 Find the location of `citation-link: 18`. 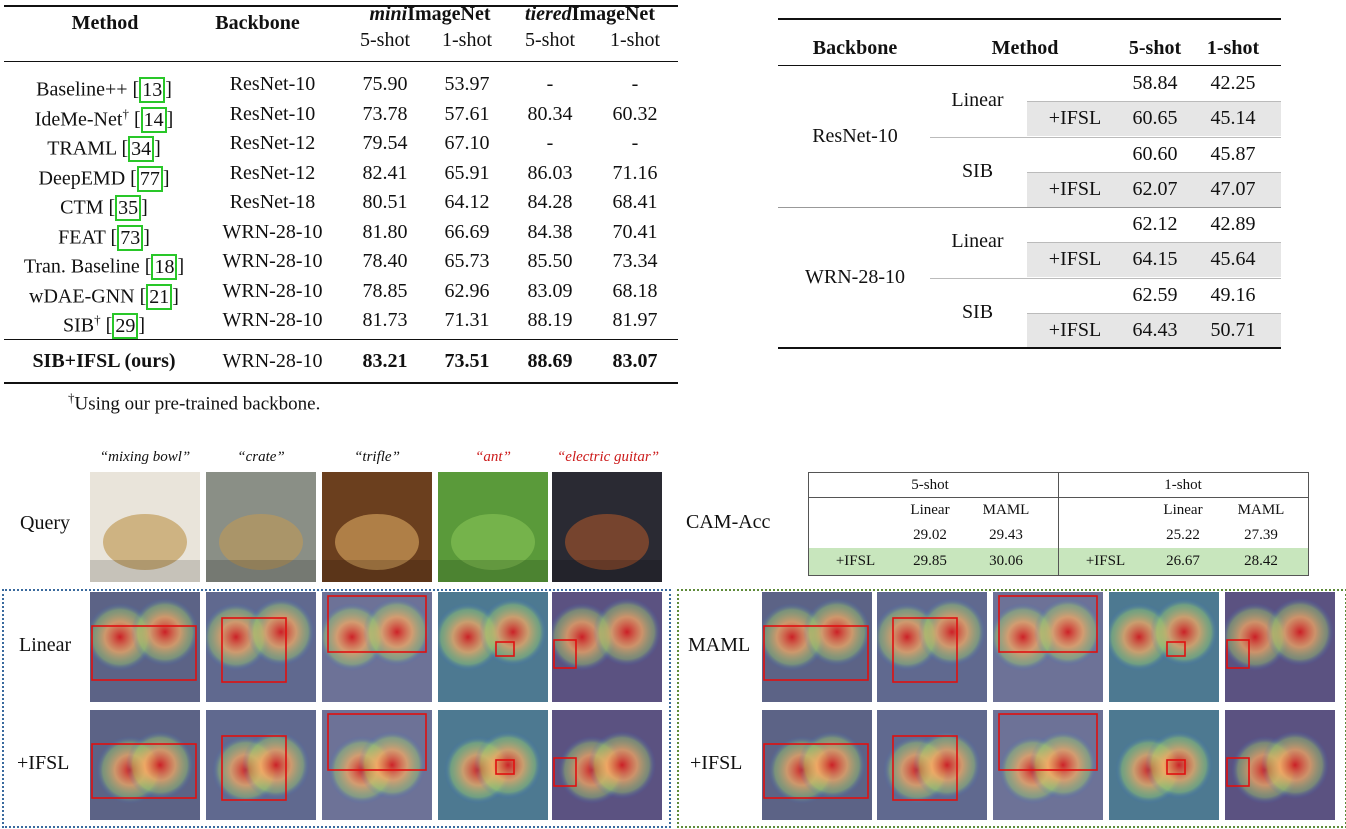

citation-link: 18 is located at coordinates (164, 266).